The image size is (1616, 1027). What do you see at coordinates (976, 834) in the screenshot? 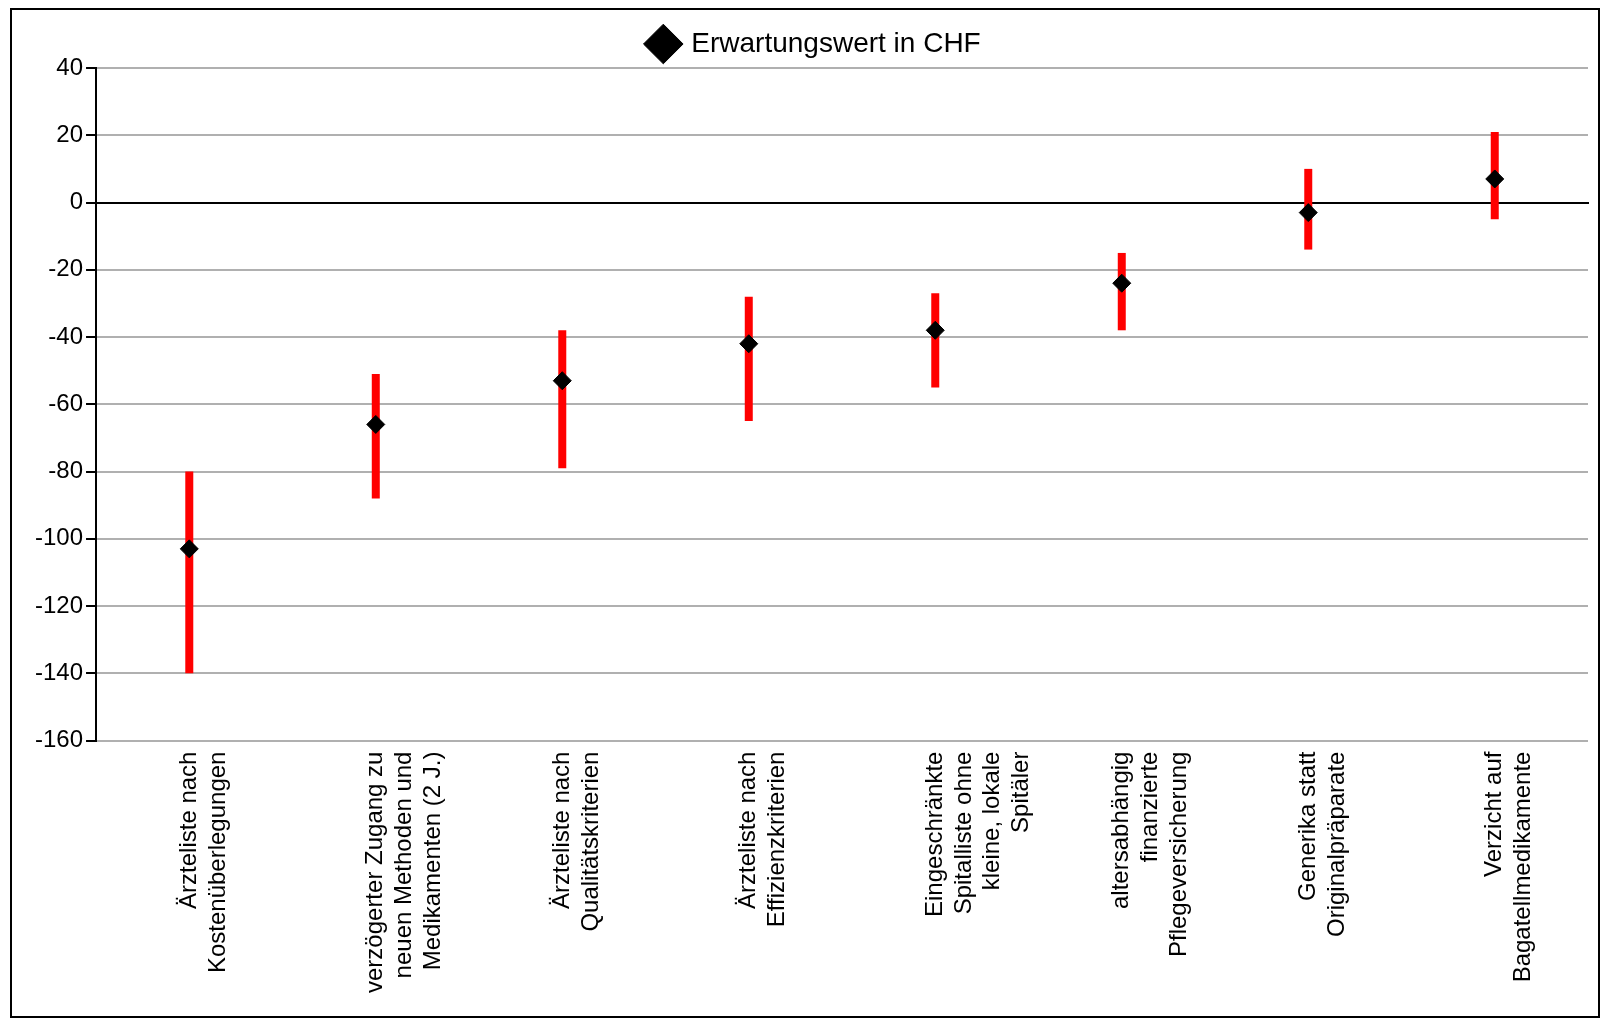
I see `x-tick-label: Eingeschränkte Spitalliste ohne kleine, lokale Spitäler` at bounding box center [976, 834].